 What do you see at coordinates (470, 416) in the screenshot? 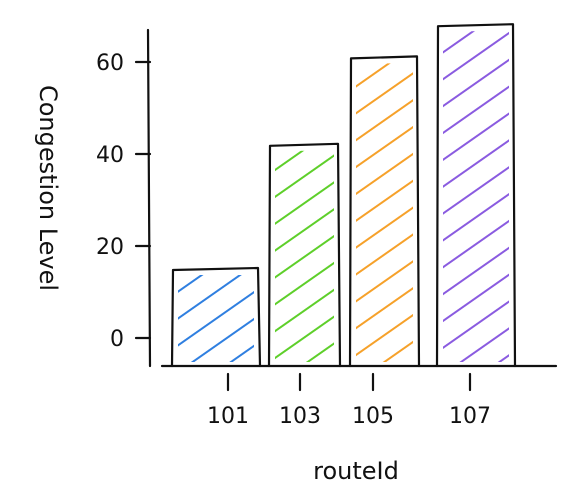
I see `x-tick-label: 107` at bounding box center [470, 416].